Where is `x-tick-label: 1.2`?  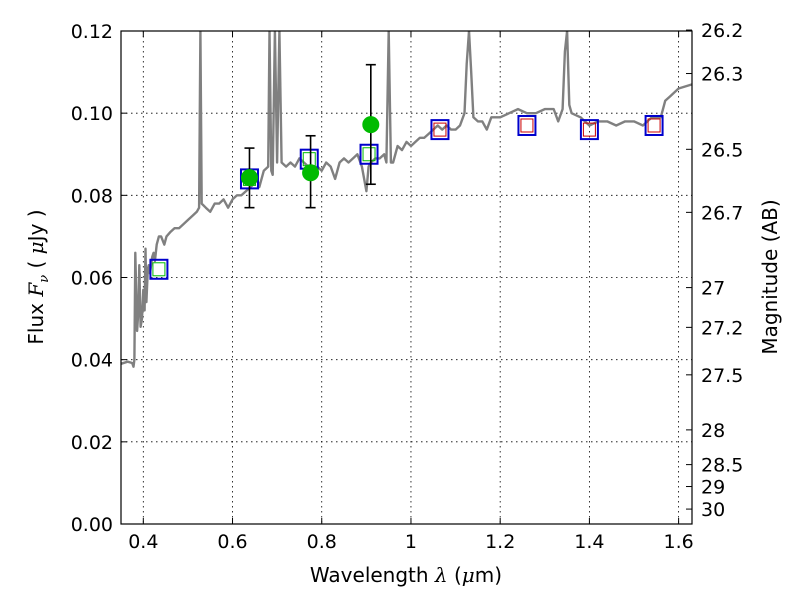
x-tick-label: 1.2 is located at coordinates (500, 542).